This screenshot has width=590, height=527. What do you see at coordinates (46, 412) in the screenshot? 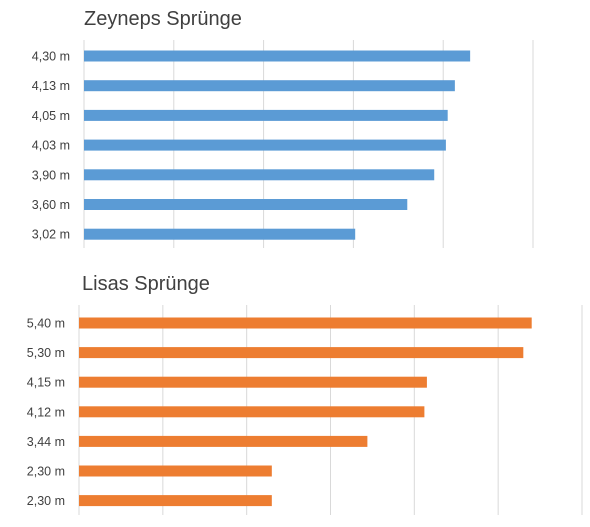
I see `category-label: 4,12 m` at bounding box center [46, 412].